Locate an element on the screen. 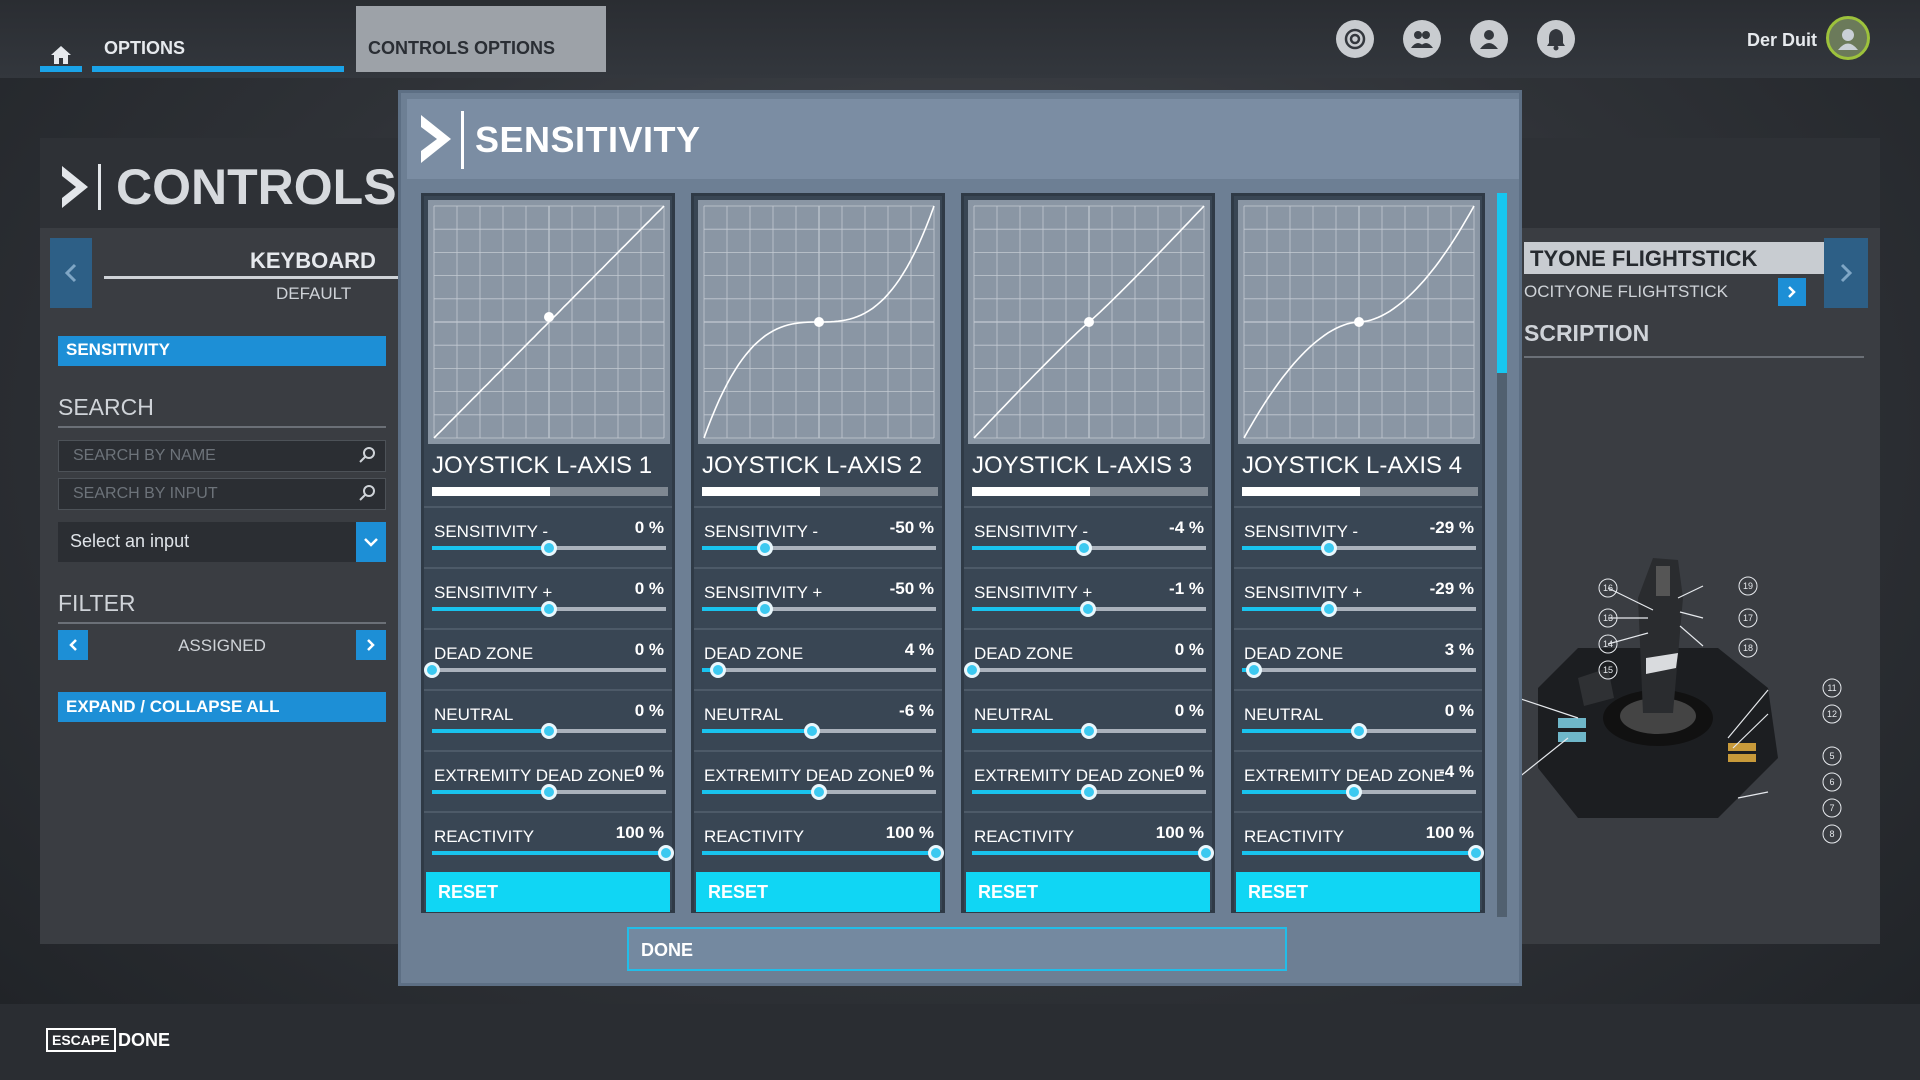 Image resolution: width=1920 pixels, height=1080 pixels. setting-row: SENSITIVITY + -50 % is located at coordinates (818, 596).